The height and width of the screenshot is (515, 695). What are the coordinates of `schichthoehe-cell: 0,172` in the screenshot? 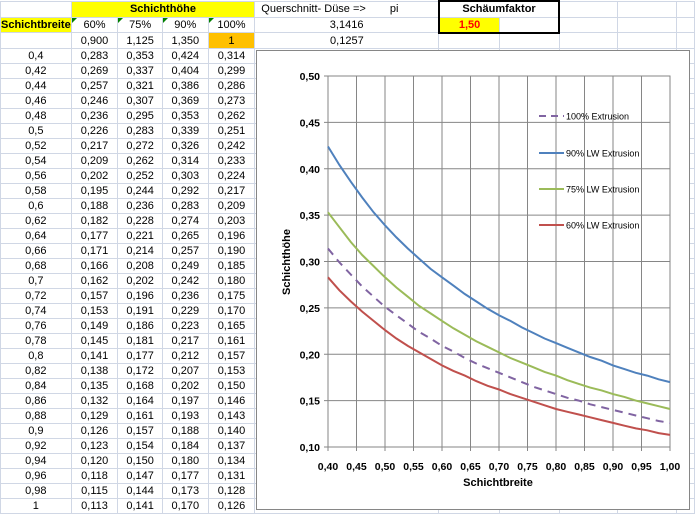 It's located at (140, 371).